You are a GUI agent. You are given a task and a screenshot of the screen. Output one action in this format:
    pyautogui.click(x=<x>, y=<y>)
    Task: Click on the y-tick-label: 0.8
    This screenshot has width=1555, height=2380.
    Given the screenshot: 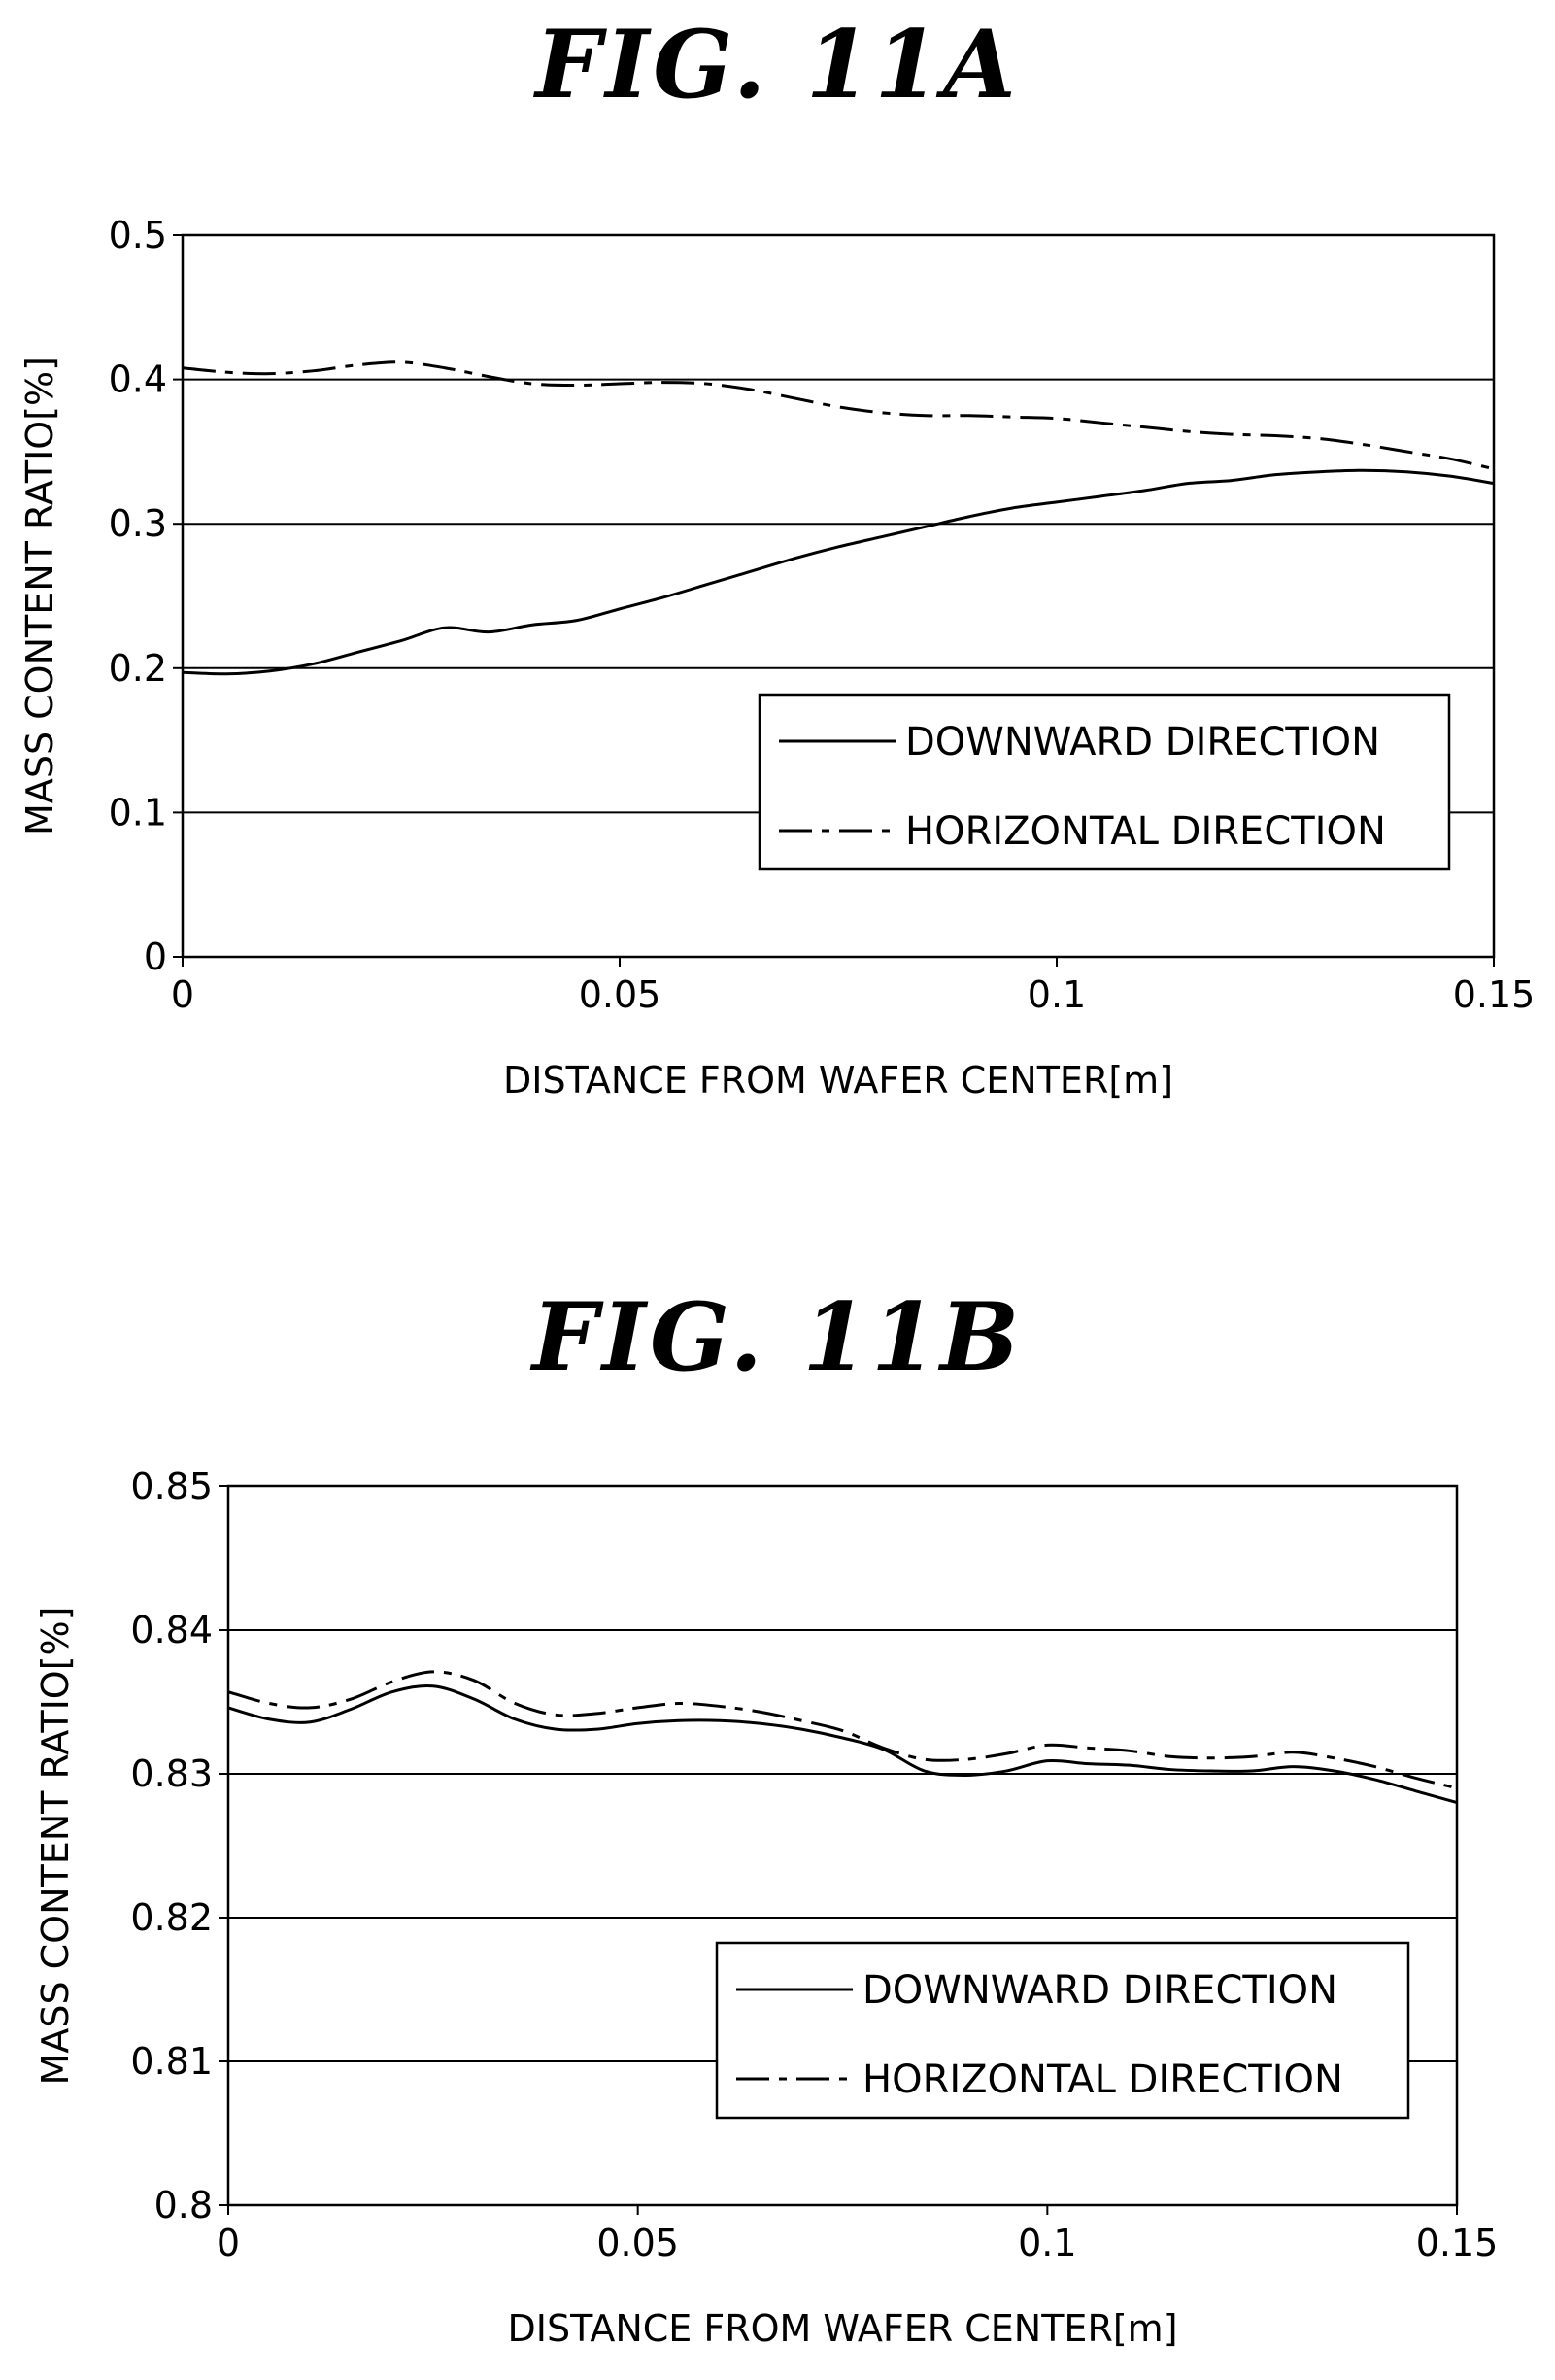 What is the action you would take?
    pyautogui.click(x=183, y=2205)
    